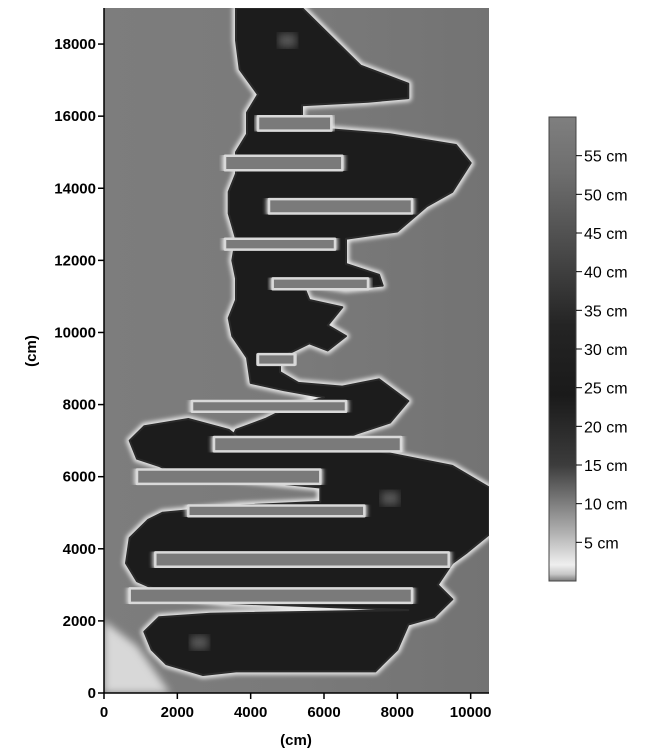 The width and height of the screenshot is (669, 754). Describe the element at coordinates (606, 311) in the screenshot. I see `colorbar-tick-label: 35 cm` at that location.